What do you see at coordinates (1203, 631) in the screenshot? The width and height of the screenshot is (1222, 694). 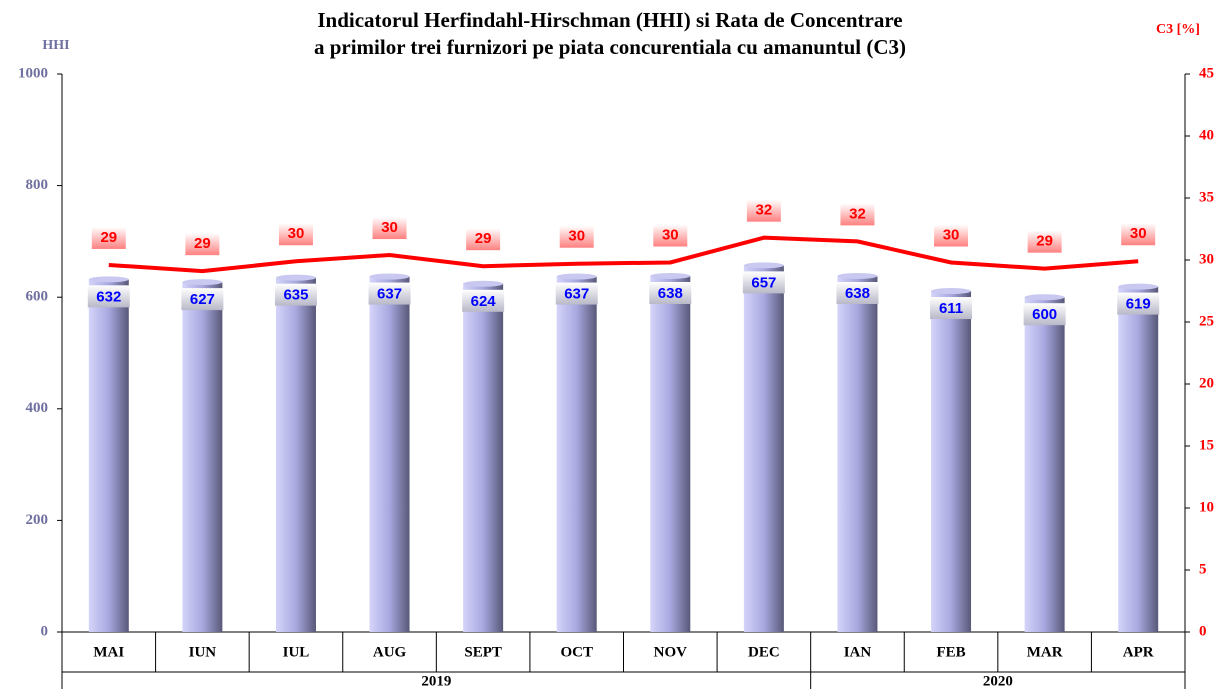 I see `y2-tick-label: 0` at bounding box center [1203, 631].